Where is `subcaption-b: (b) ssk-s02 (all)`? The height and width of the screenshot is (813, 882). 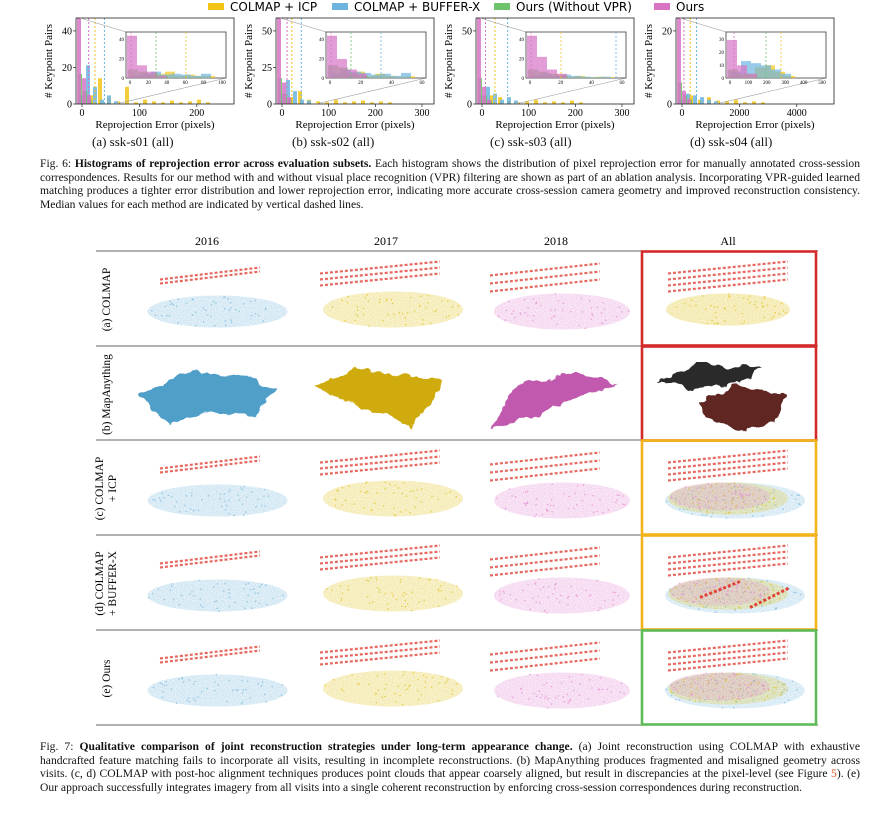 subcaption-b: (b) ssk-s02 (all) is located at coordinates (333, 141).